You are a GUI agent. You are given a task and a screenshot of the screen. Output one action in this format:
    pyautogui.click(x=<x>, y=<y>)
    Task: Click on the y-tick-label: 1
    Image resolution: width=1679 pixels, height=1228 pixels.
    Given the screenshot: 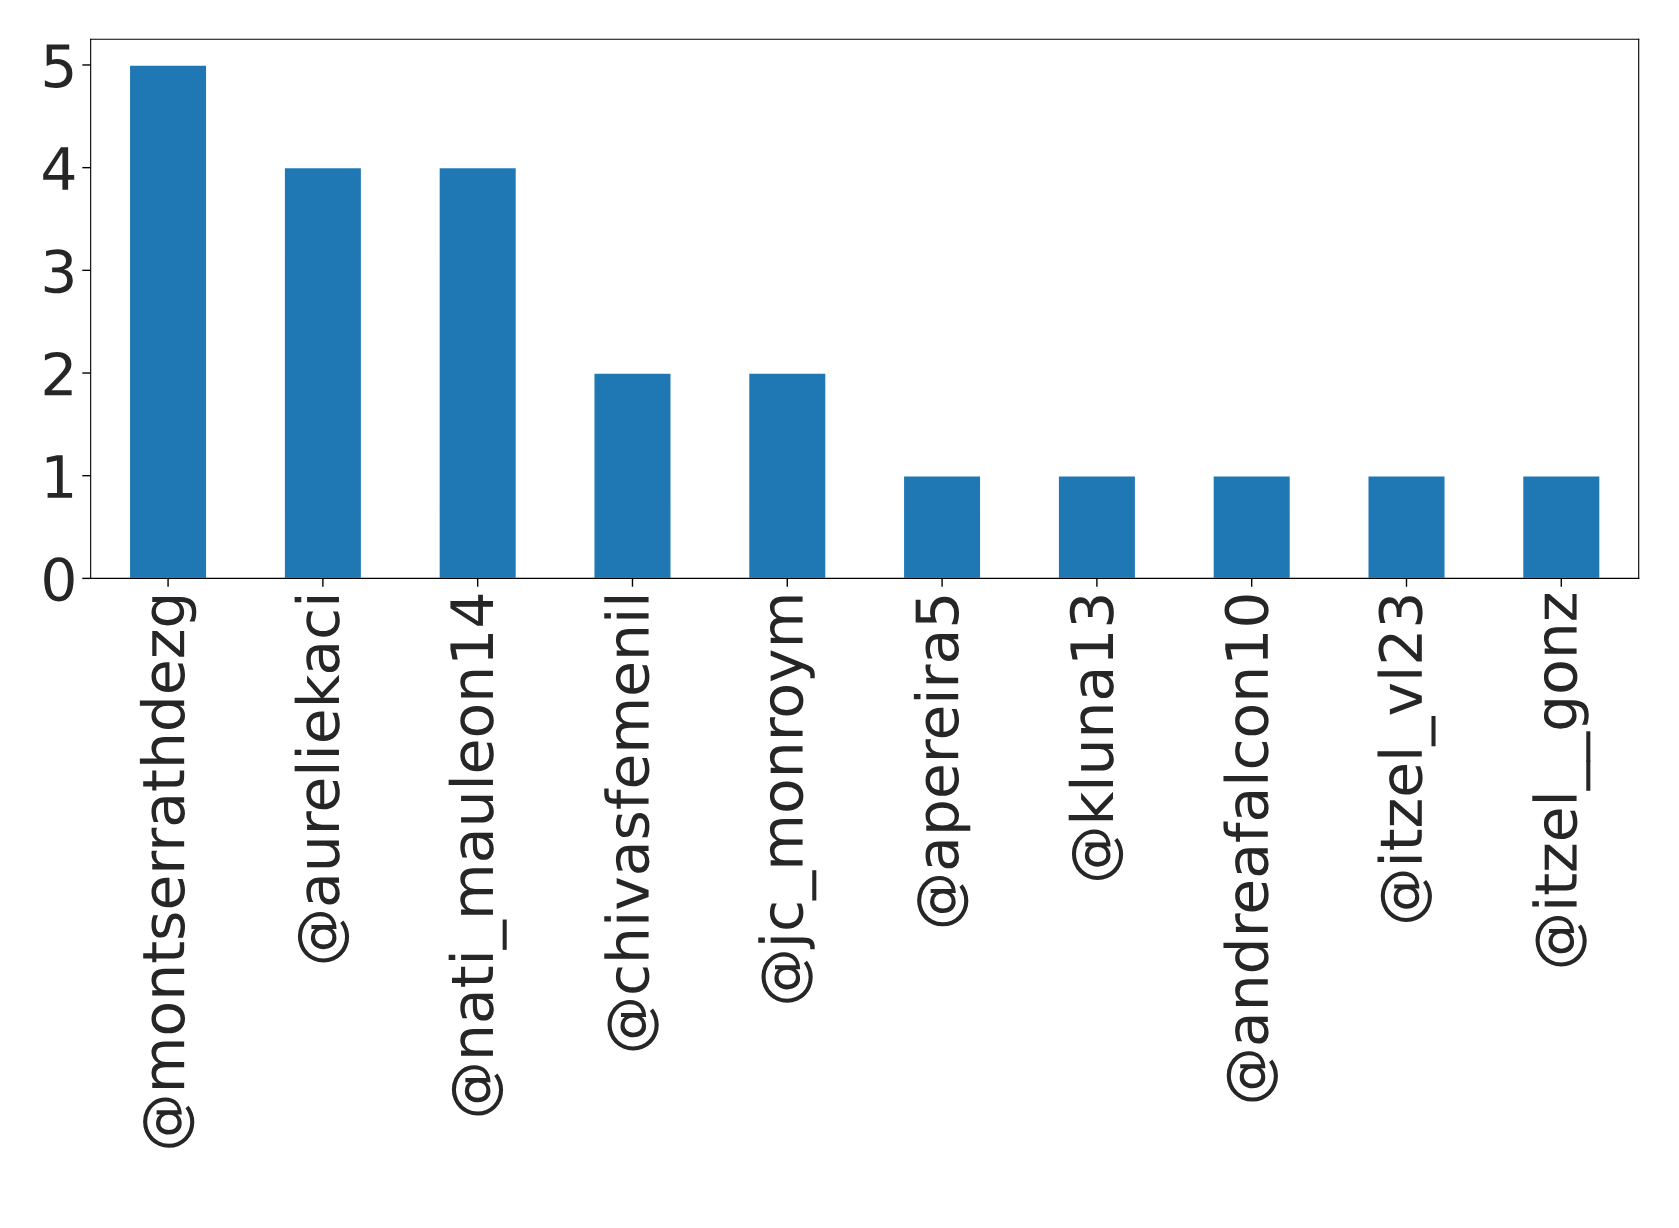 What is the action you would take?
    pyautogui.click(x=59, y=476)
    